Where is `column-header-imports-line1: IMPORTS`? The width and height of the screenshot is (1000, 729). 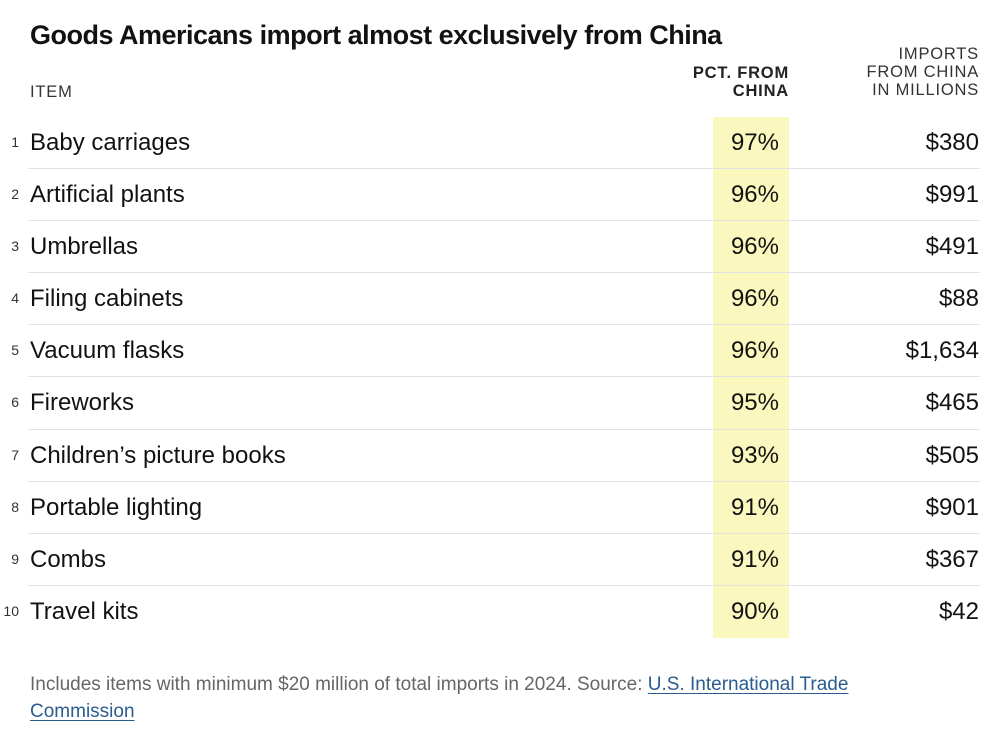
column-header-imports-line1: IMPORTS is located at coordinates (938, 54).